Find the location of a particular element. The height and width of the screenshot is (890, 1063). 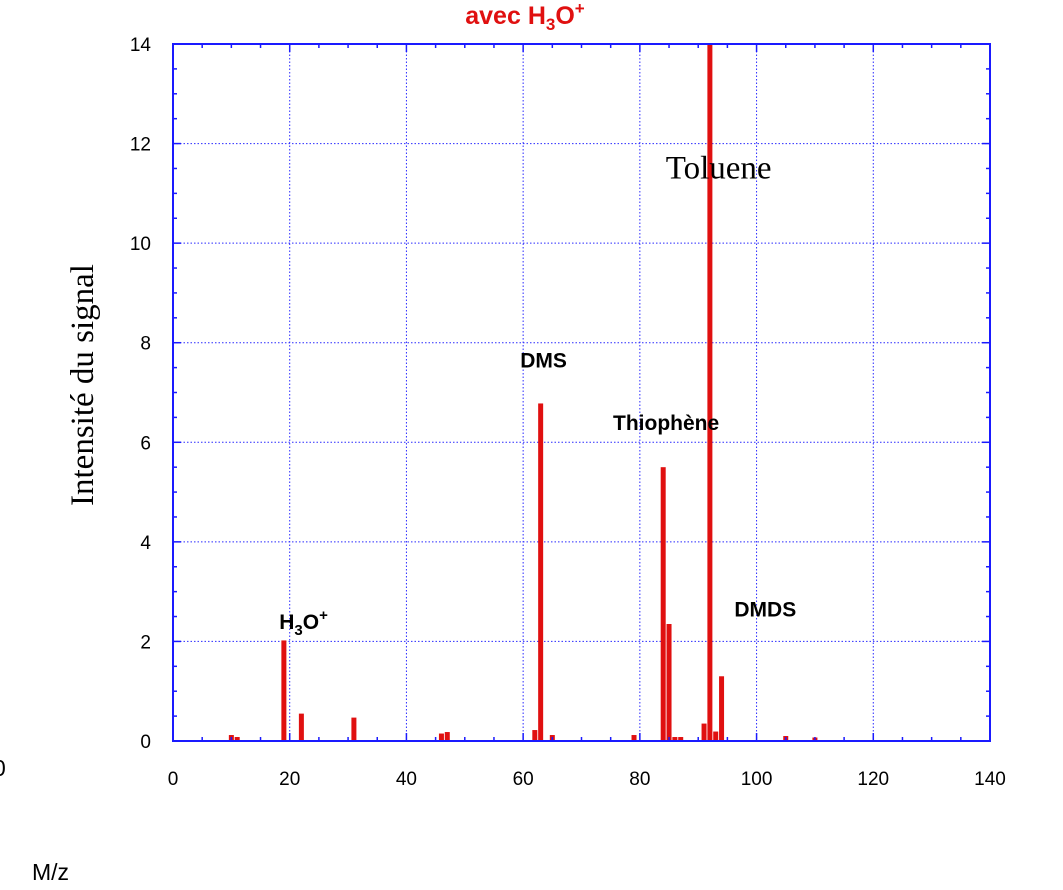

annotations: DMS Thiophène Toluene DMDS is located at coordinates (658, 385).